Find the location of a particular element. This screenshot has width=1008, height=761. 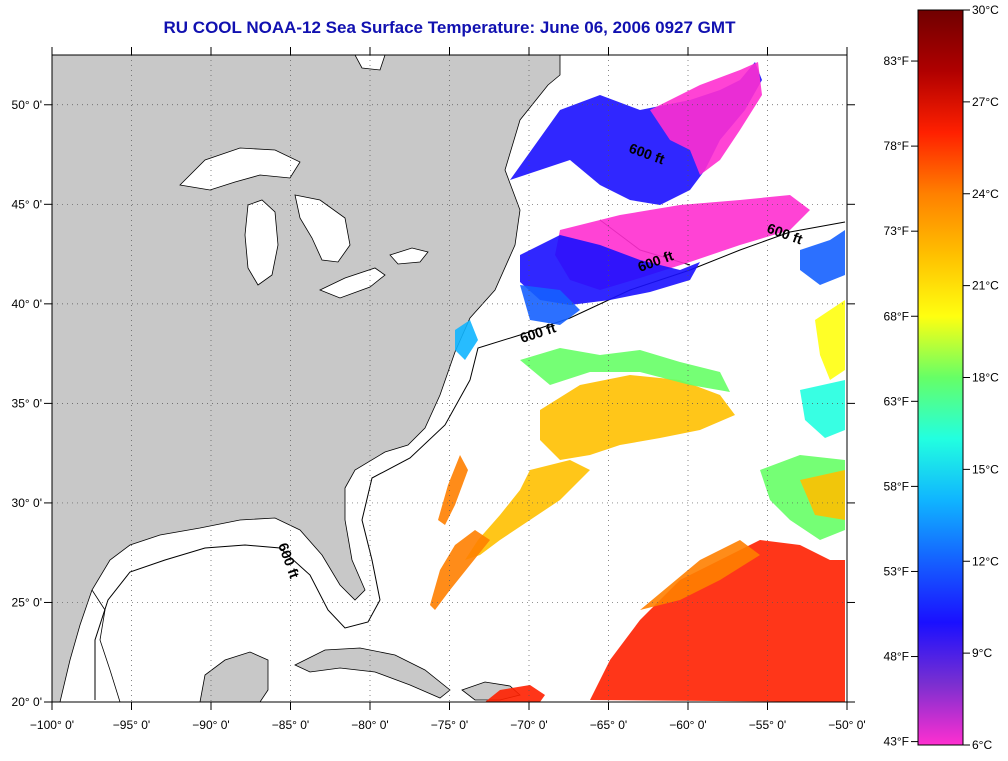

colorbar-label-celsius: 9°C is located at coordinates (982, 653).